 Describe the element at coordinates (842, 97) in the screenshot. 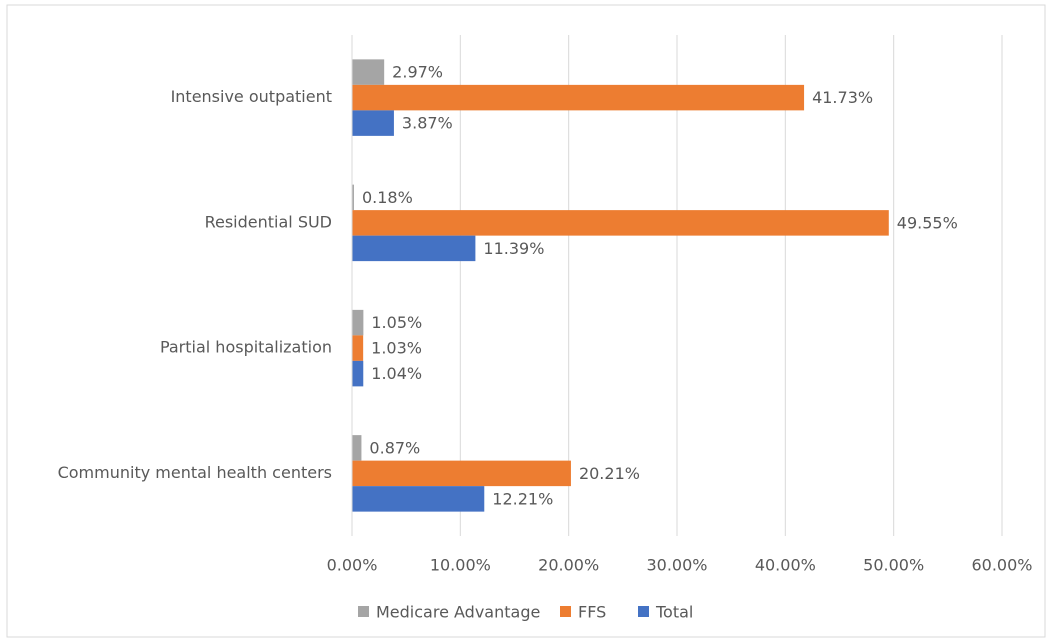

I see `data-label: 41.73%` at that location.